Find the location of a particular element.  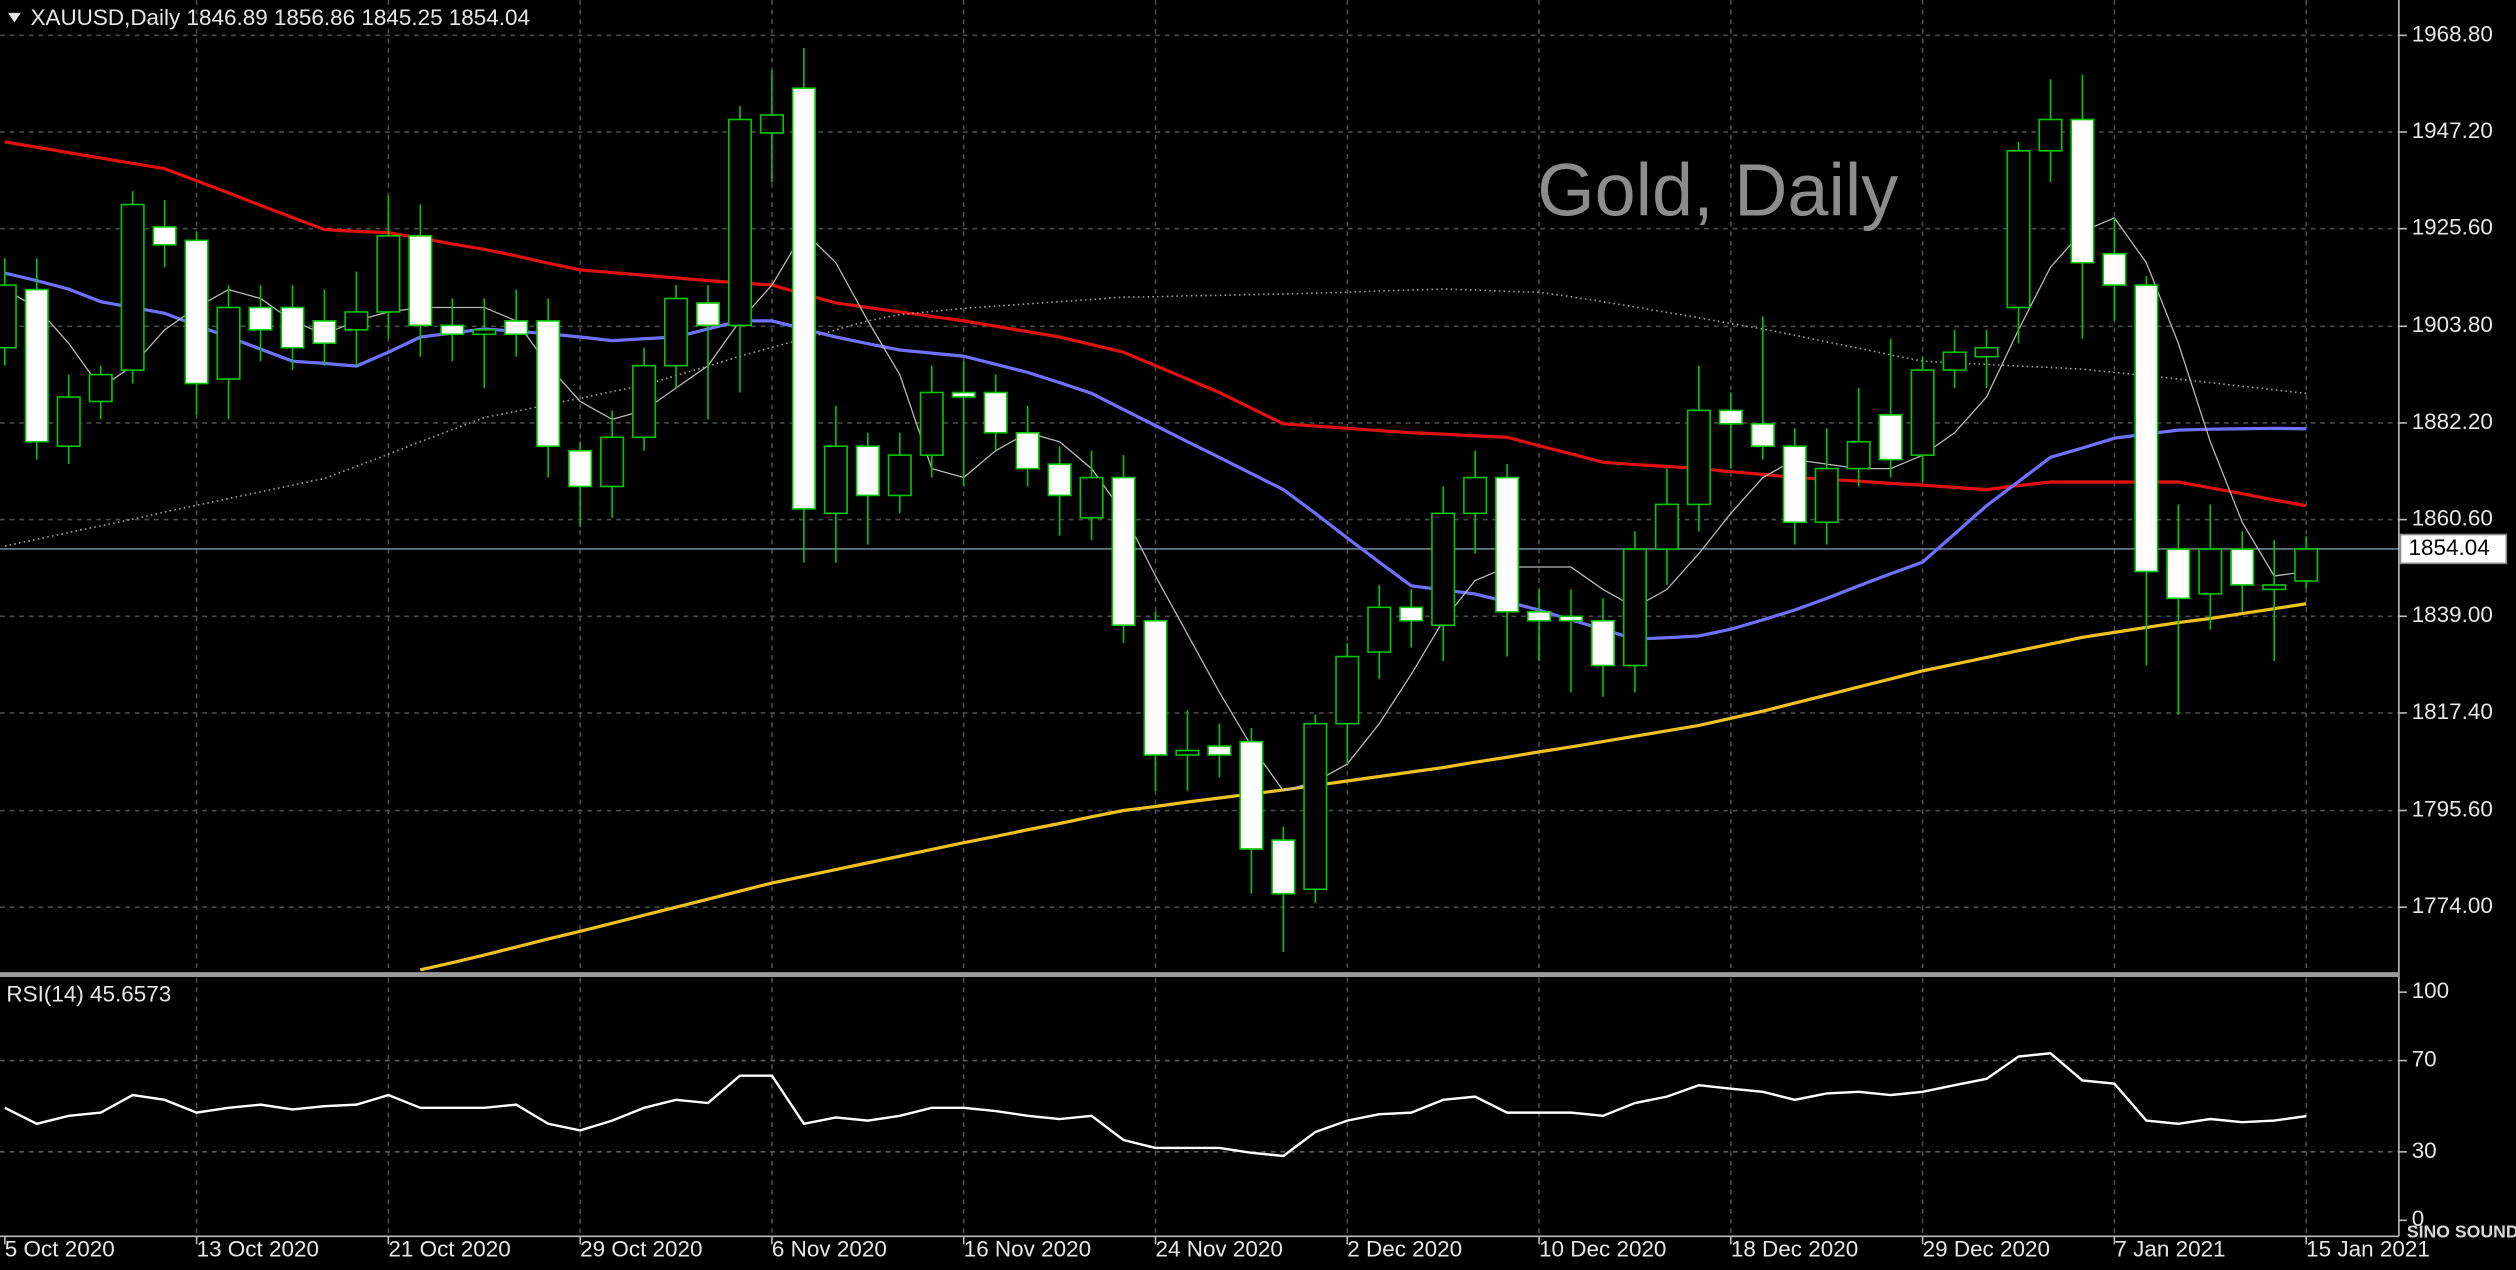

y-tick-label: 70 is located at coordinates (2424, 1059).